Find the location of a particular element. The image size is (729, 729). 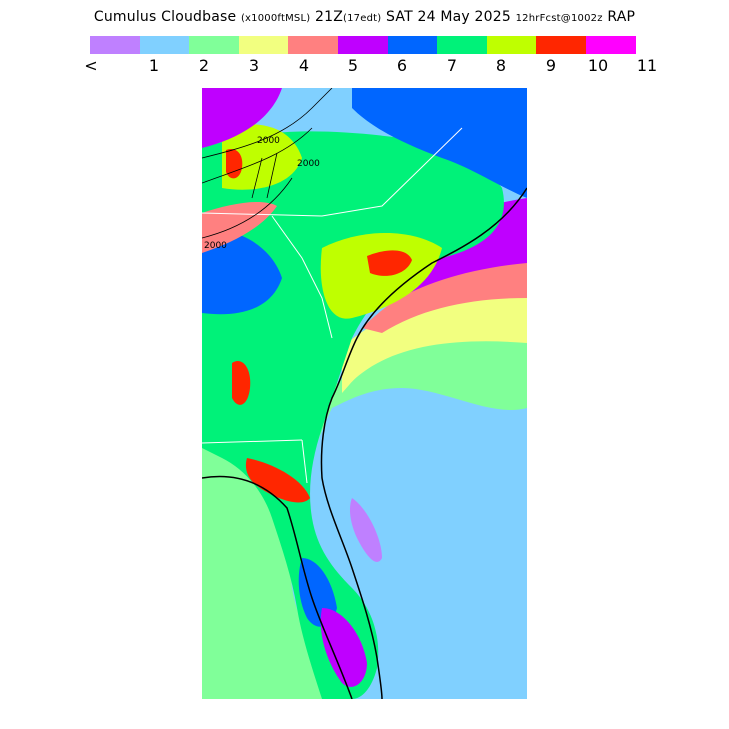

color-scale-legend is located at coordinates (363, 45).